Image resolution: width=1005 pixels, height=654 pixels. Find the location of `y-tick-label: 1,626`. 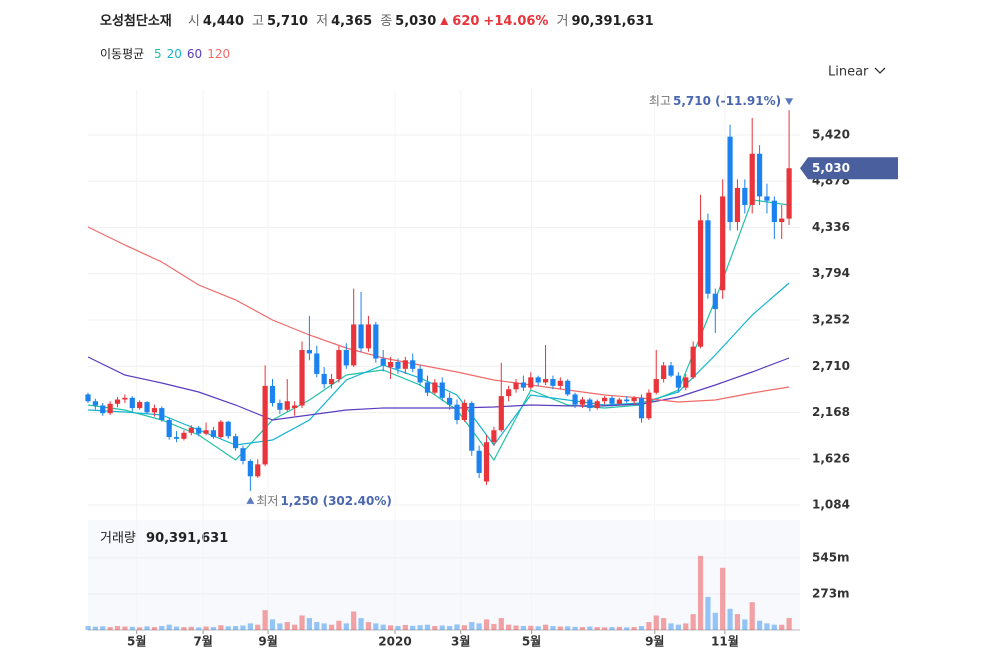

y-tick-label: 1,626 is located at coordinates (831, 458).